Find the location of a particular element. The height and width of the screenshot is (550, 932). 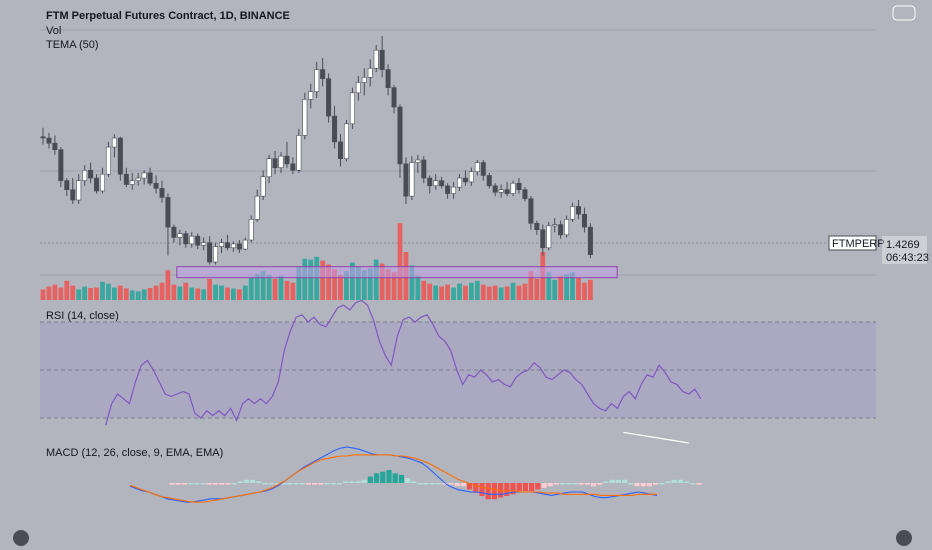

price-tag-countdown: 06:43:23 is located at coordinates (907, 258).